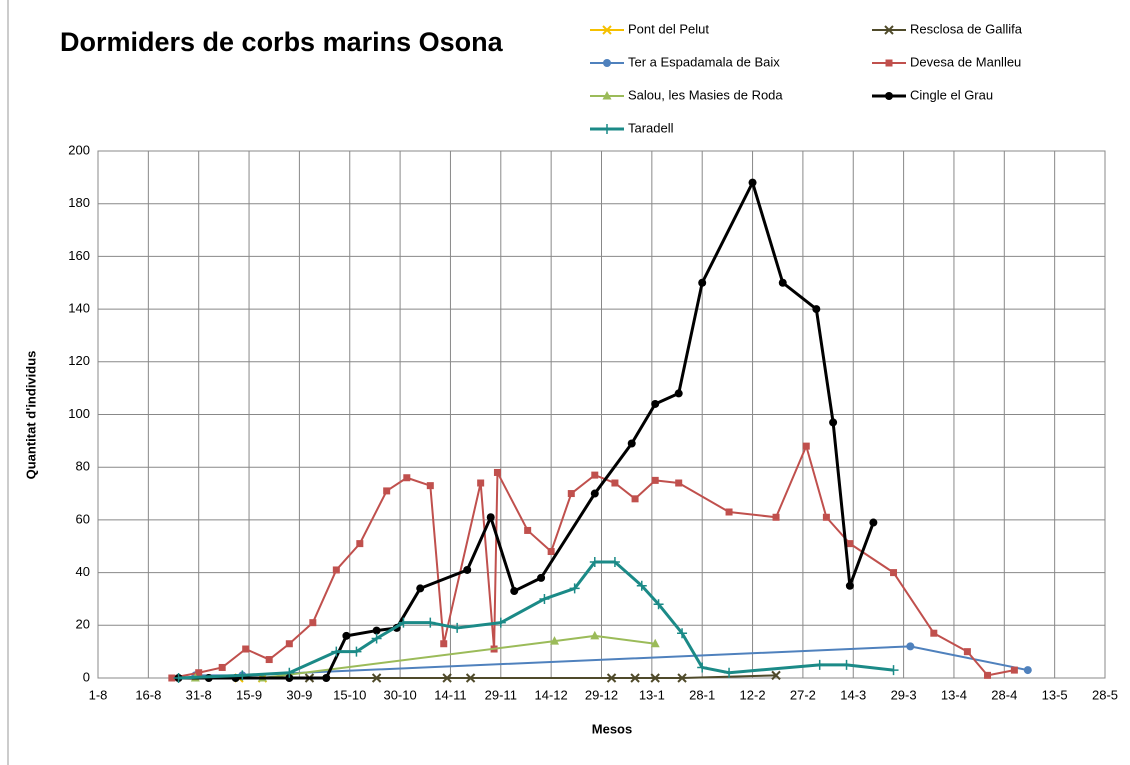  What do you see at coordinates (282, 42) in the screenshot?
I see `chart-title: Dormiders de corbs marins Osona` at bounding box center [282, 42].